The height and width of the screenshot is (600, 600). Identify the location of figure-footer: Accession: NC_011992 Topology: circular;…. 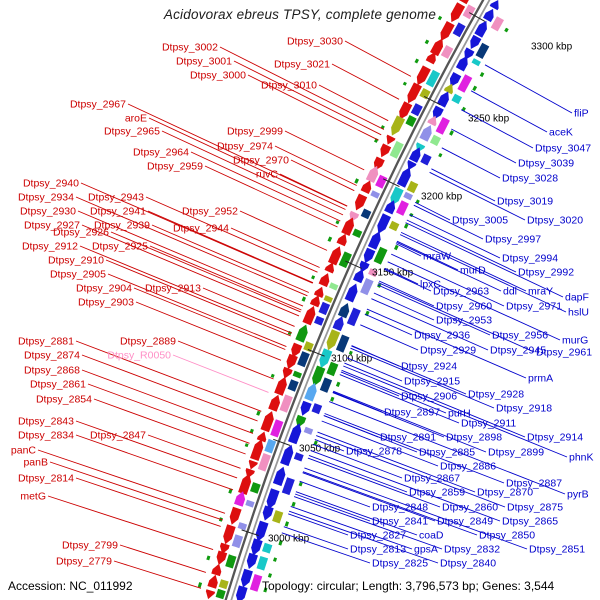
(300, 585).